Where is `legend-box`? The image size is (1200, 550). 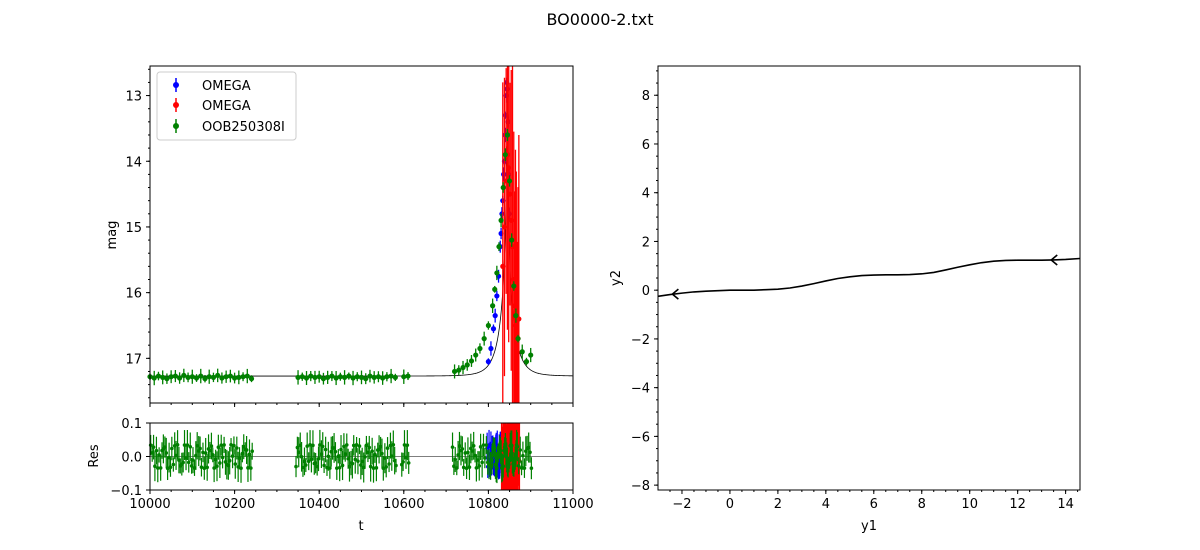
legend-box is located at coordinates (226, 106).